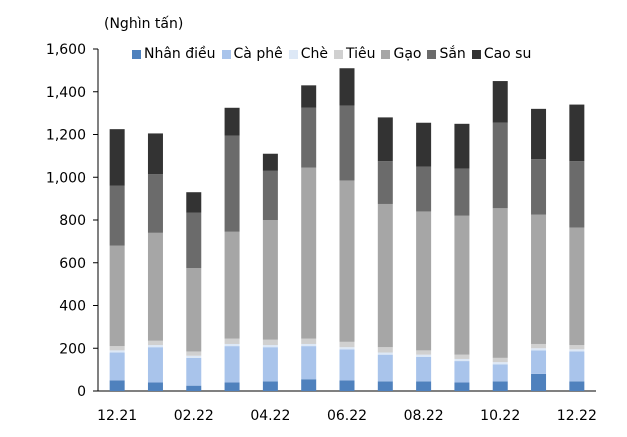 This screenshot has width=627, height=437. I want to click on bar-stack-05.22, so click(309, 238).